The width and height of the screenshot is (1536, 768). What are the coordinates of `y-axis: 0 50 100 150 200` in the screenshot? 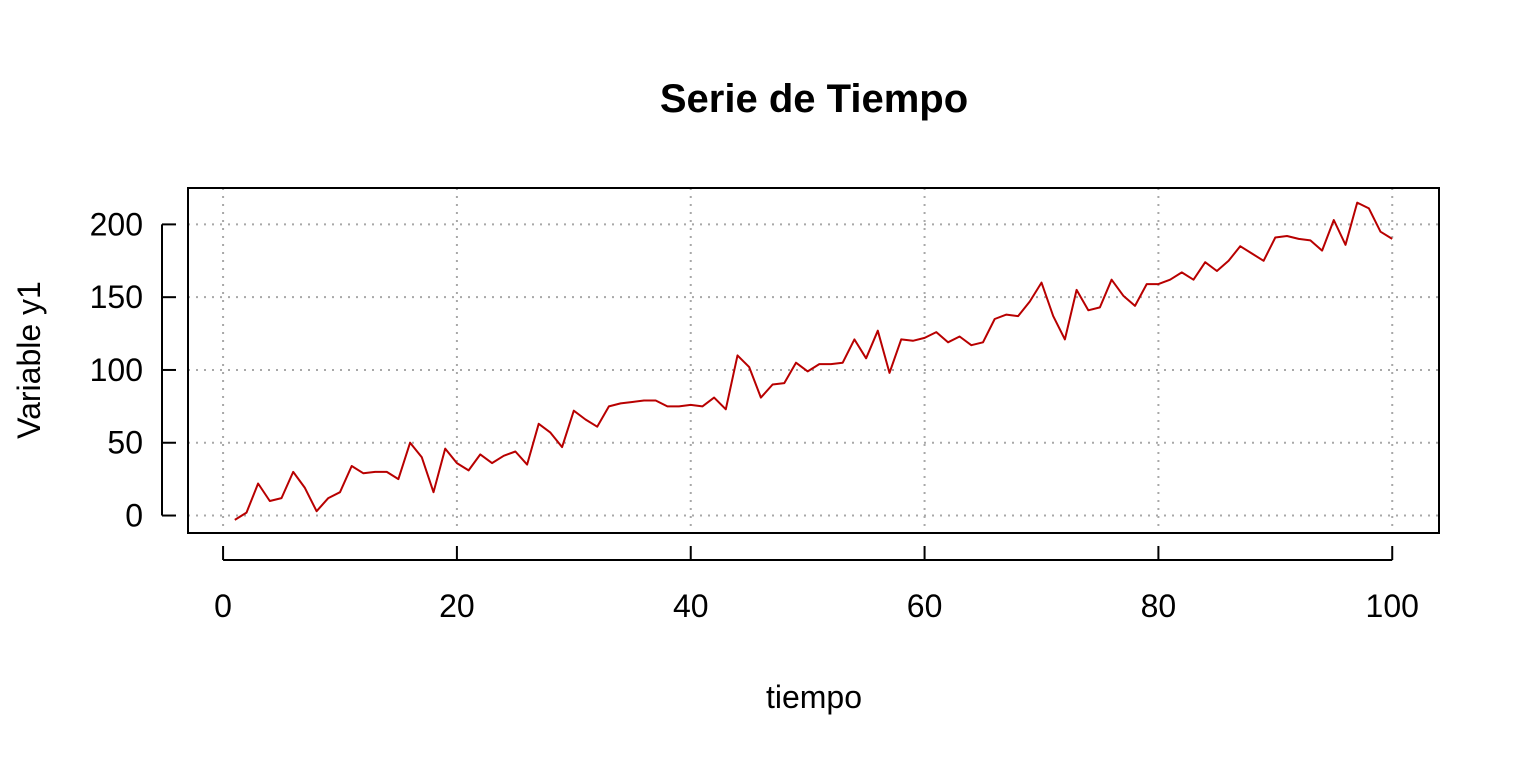 It's located at (133, 370).